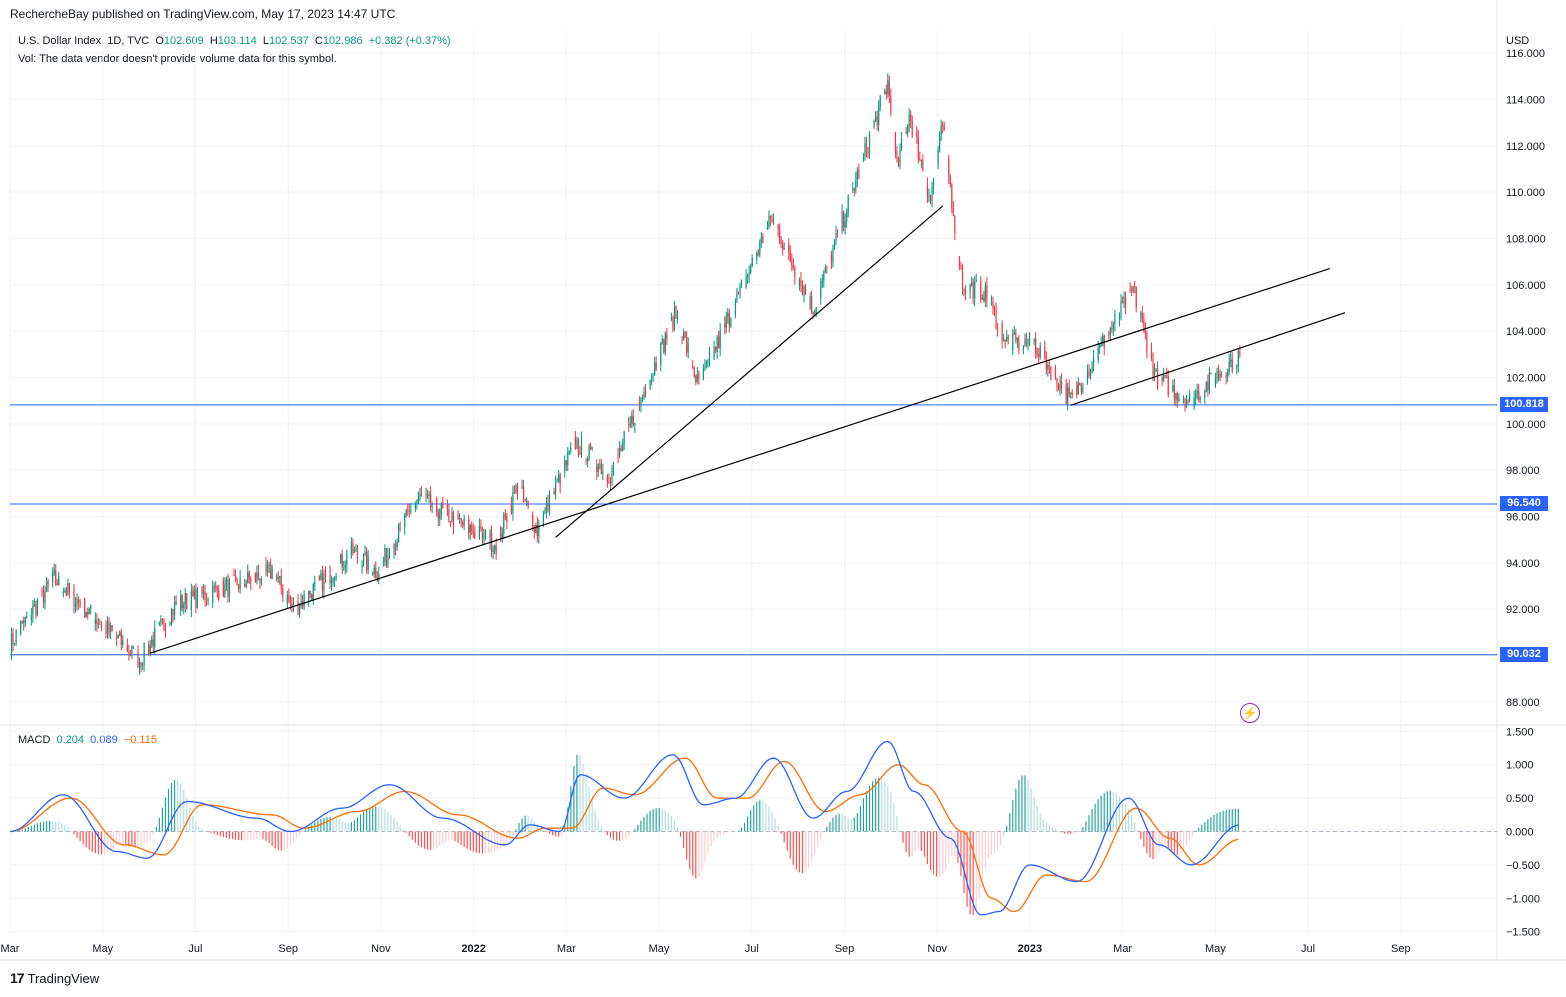  Describe the element at coordinates (1523, 518) in the screenshot. I see `price-tick-label: 96.000` at that location.